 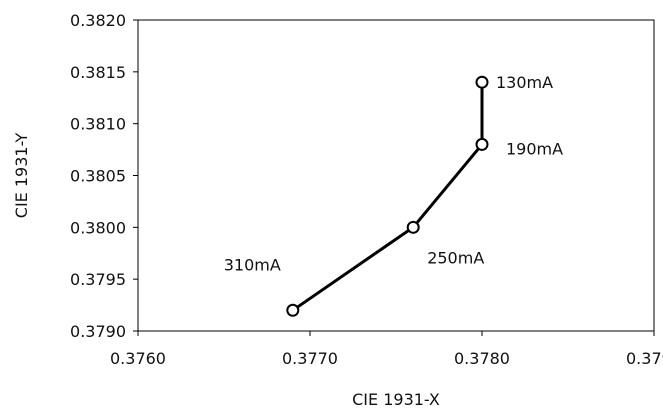 What do you see at coordinates (310, 358) in the screenshot?
I see `x-tick-label: 0.3770` at bounding box center [310, 358].